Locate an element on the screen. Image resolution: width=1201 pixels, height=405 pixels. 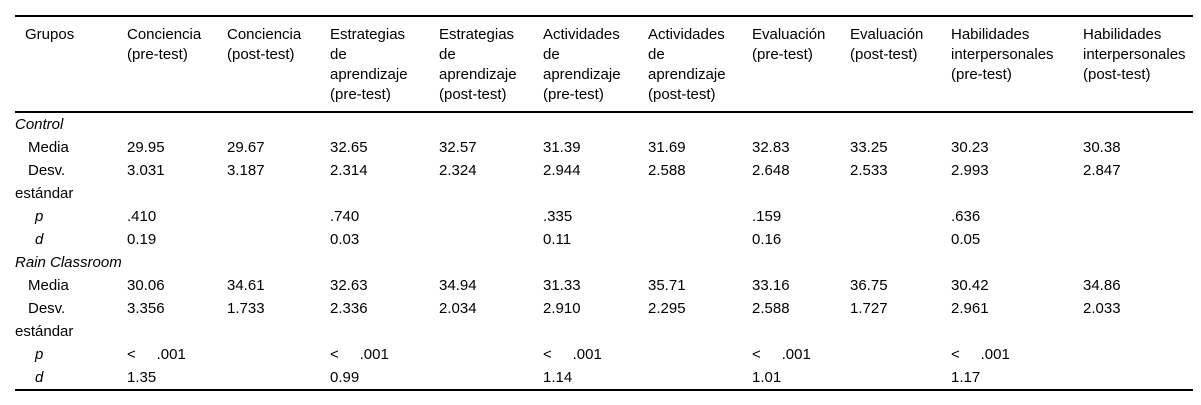
group-label: Rain Classroom is located at coordinates (68, 262).